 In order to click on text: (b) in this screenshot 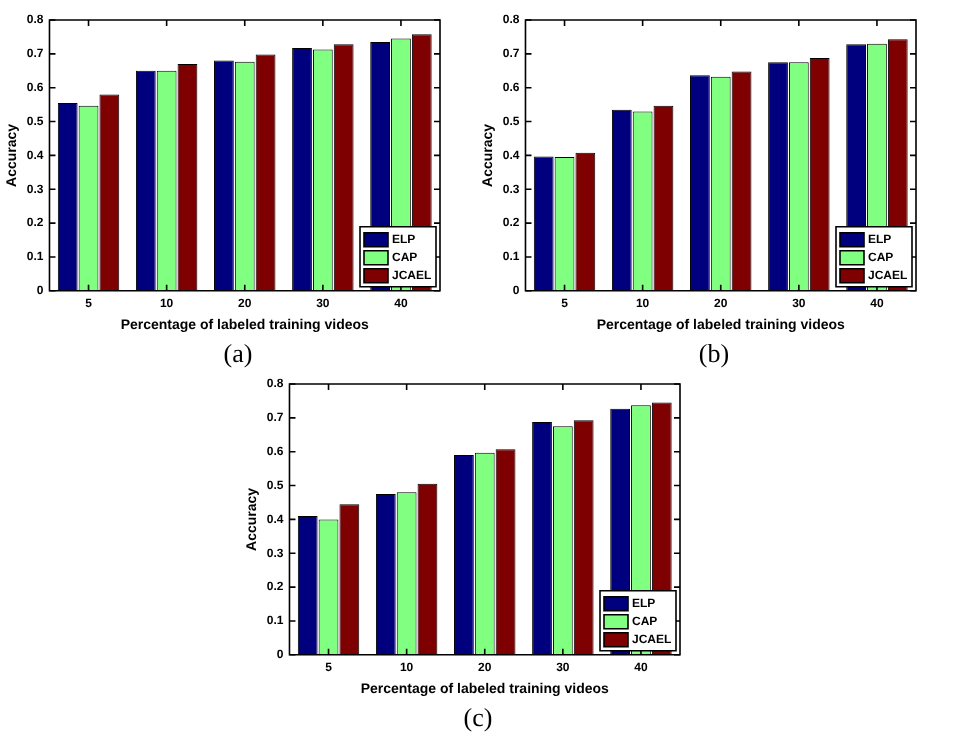, I will do `click(714, 354)`.